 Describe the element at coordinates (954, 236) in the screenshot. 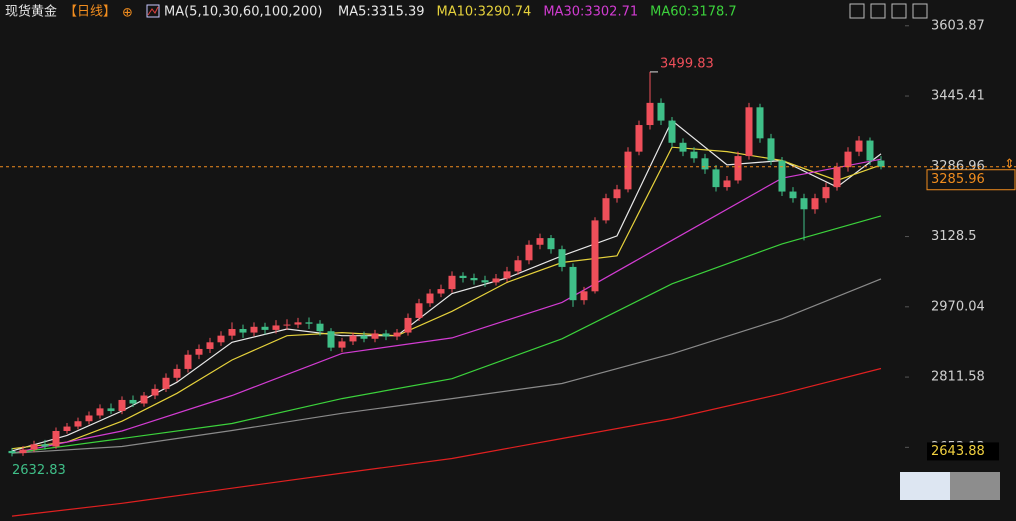

I see `y-tick-label: 3128.5` at that location.